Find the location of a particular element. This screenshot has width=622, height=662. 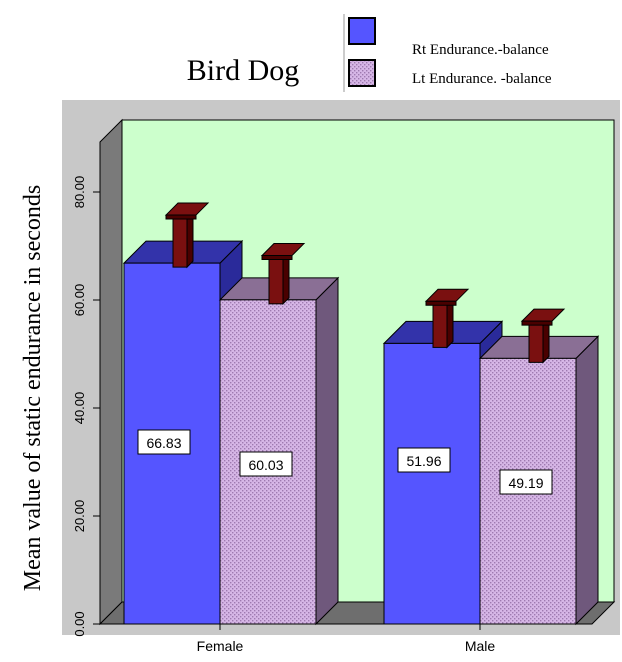

bar-front-face is located at coordinates (432, 483).